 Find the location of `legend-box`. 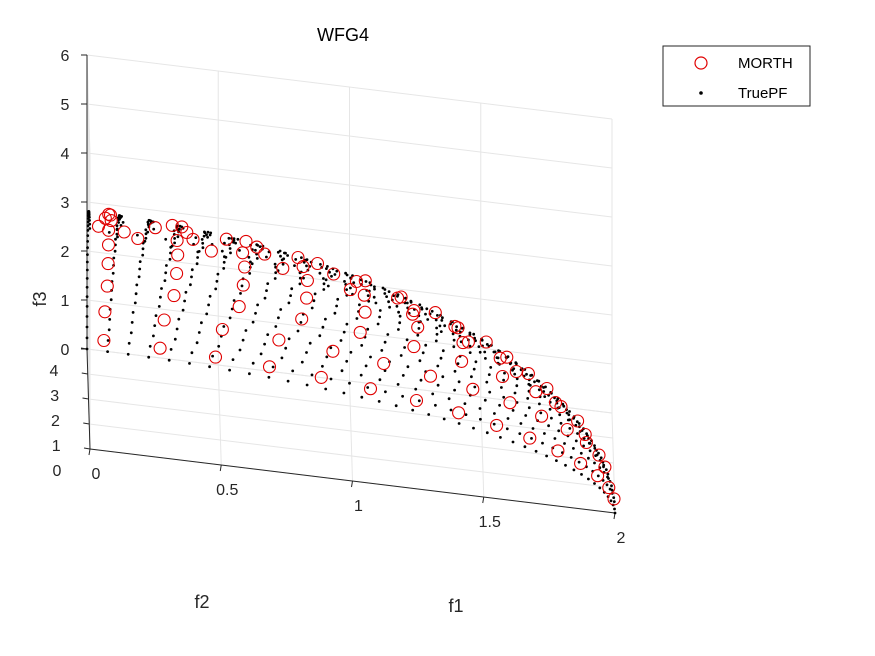

legend-box is located at coordinates (736, 76).